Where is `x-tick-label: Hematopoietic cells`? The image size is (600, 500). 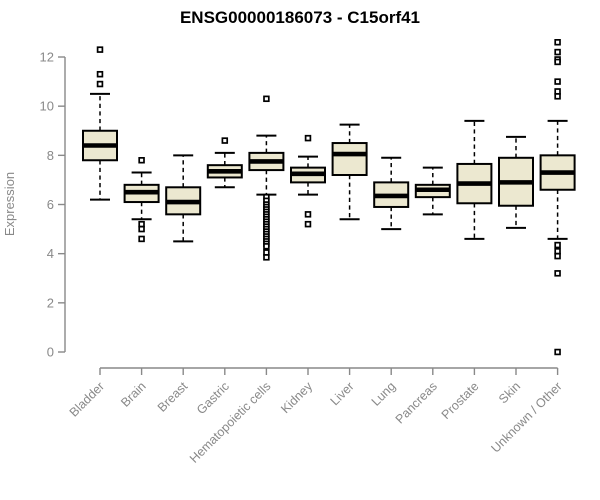 x-tick-label: Hematopoietic cells is located at coordinates (230, 422).